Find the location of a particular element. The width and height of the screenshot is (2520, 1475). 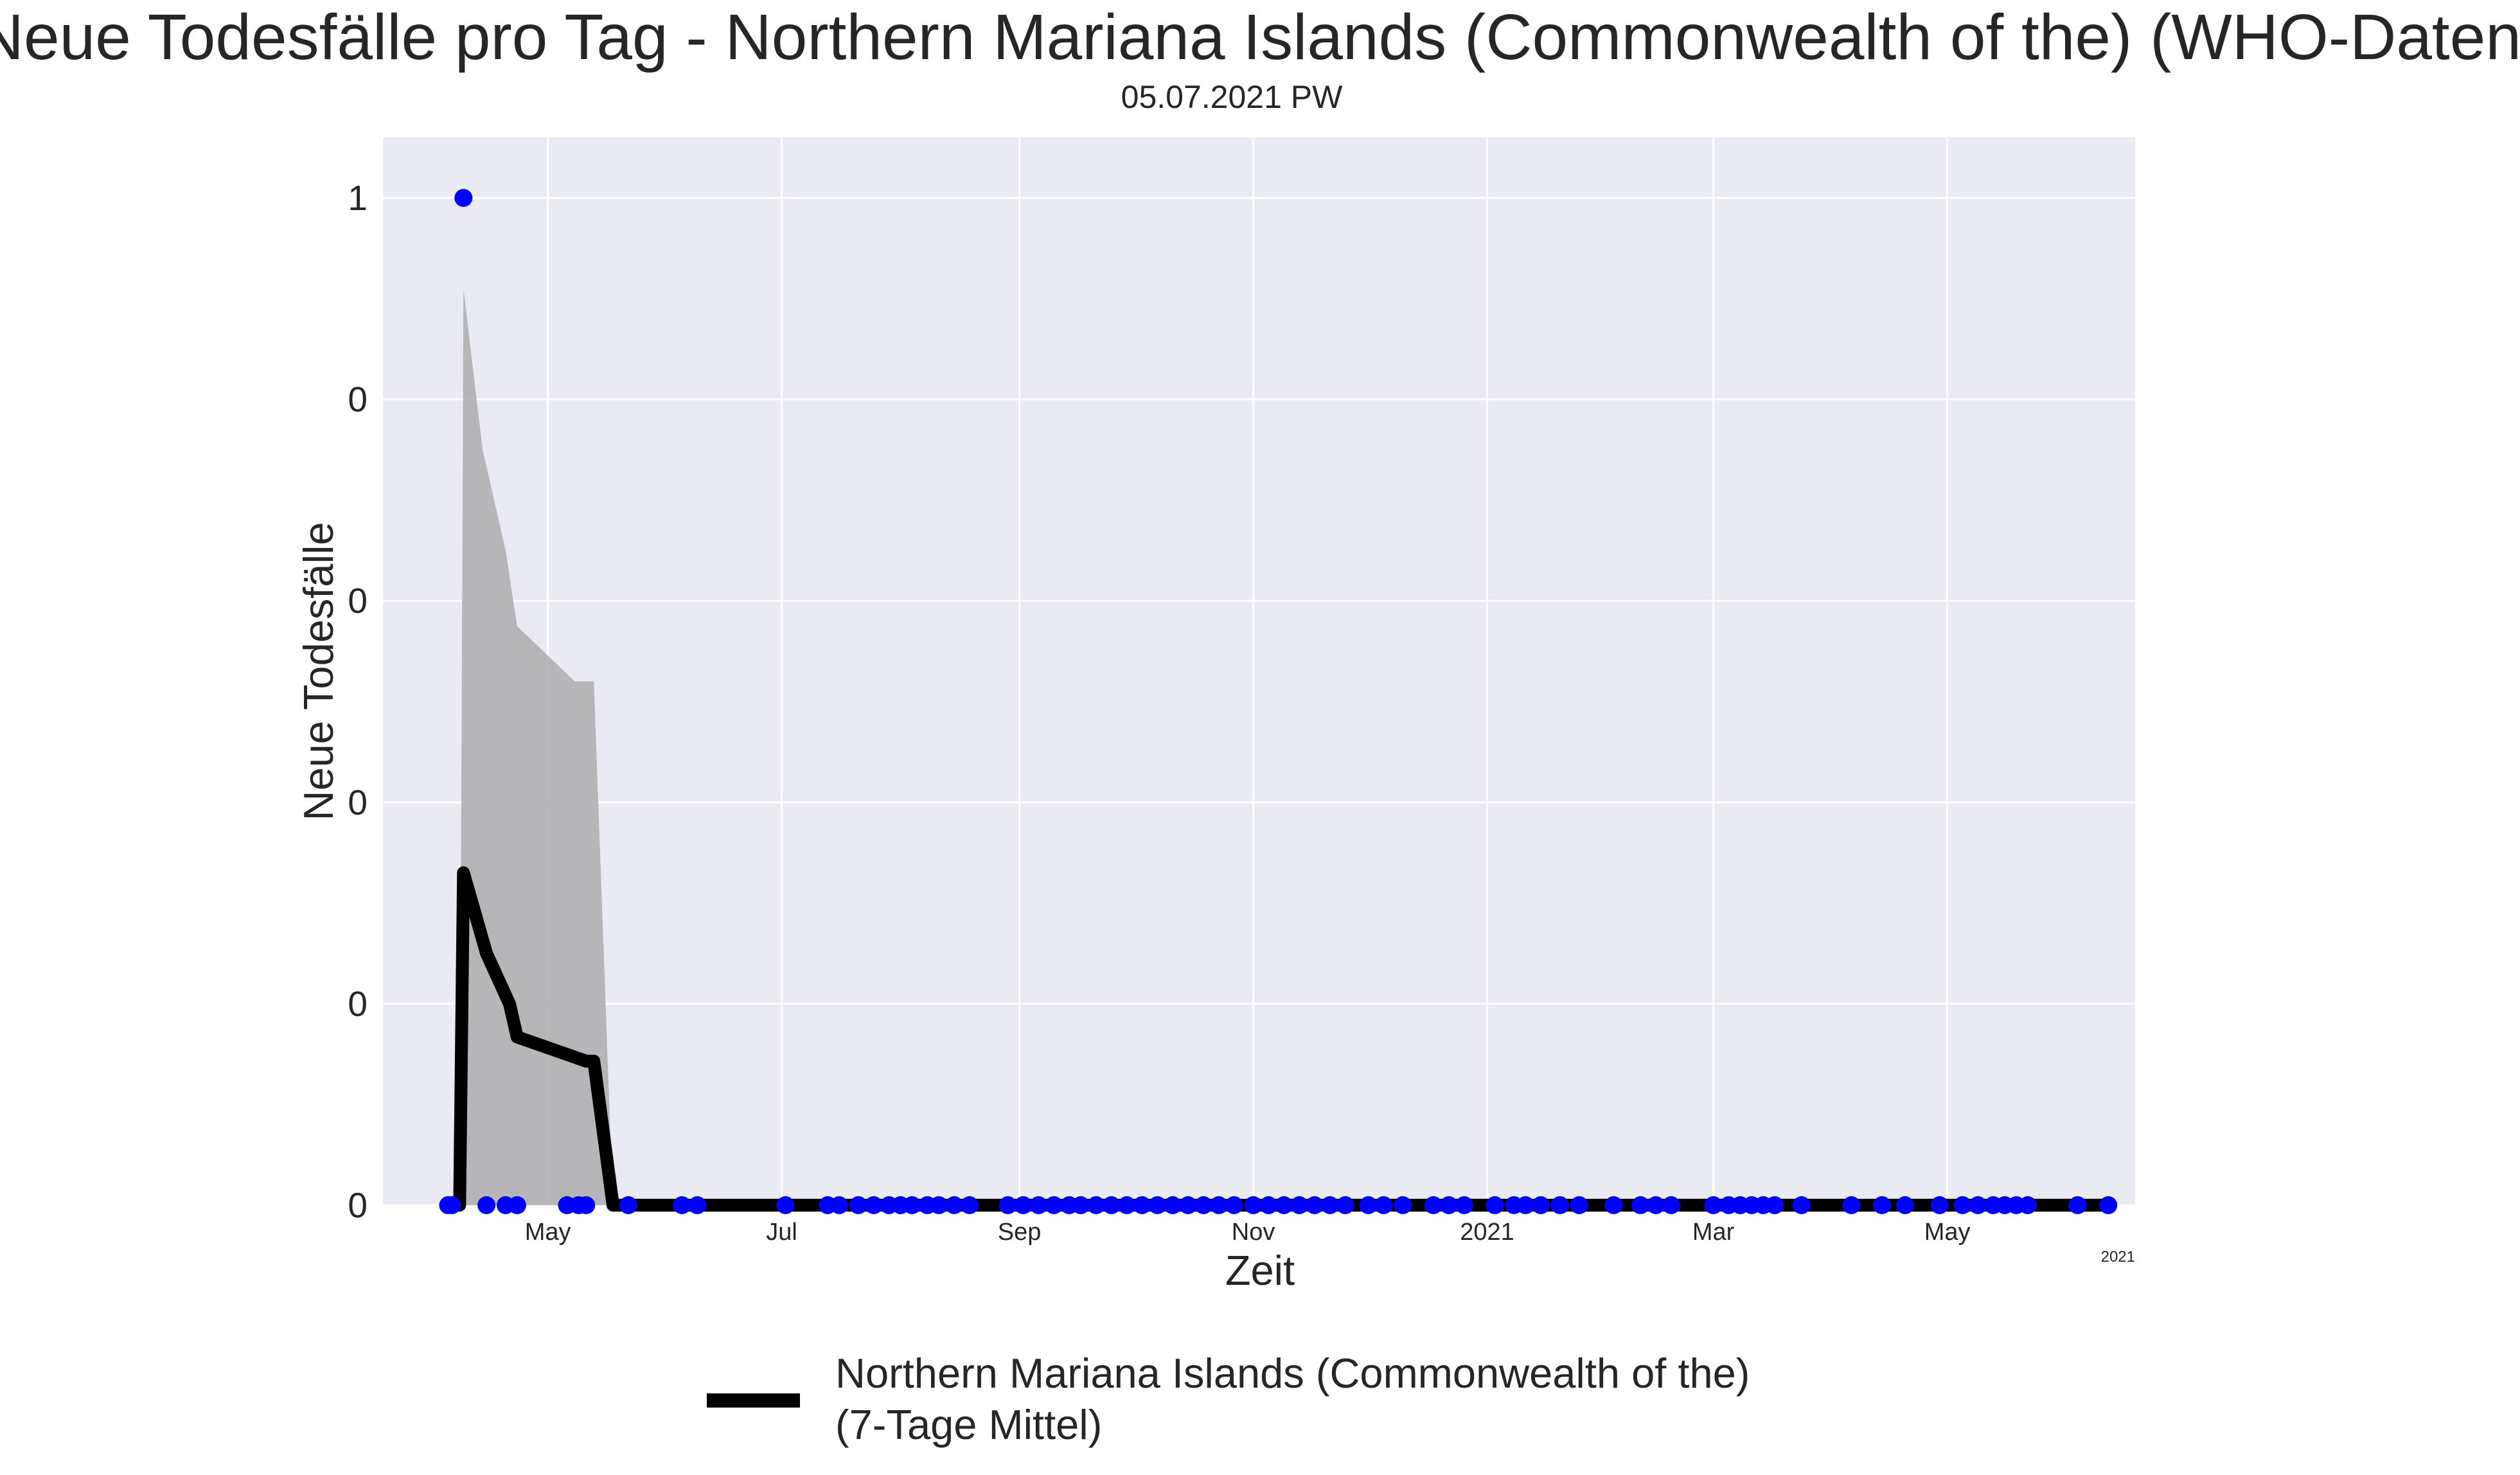

x-tick-label: Mar is located at coordinates (1713, 1232).